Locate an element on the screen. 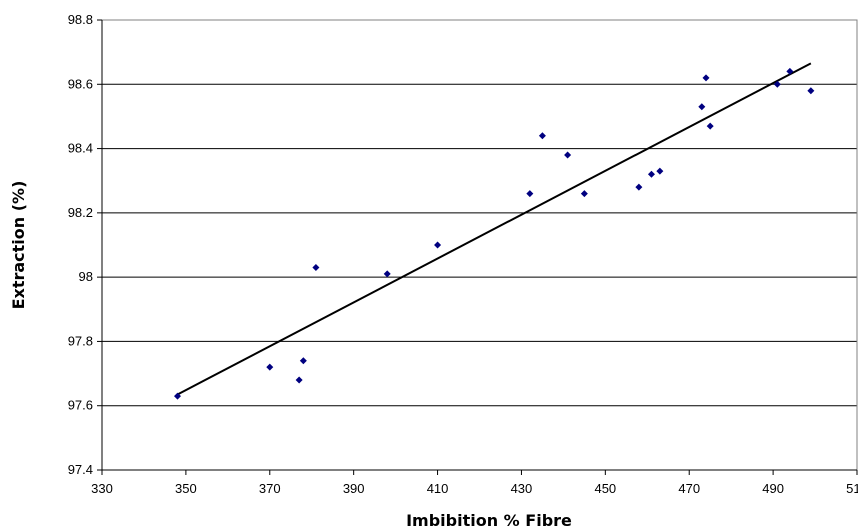 The width and height of the screenshot is (858, 529). x-tick-label: 490 is located at coordinates (773, 488).